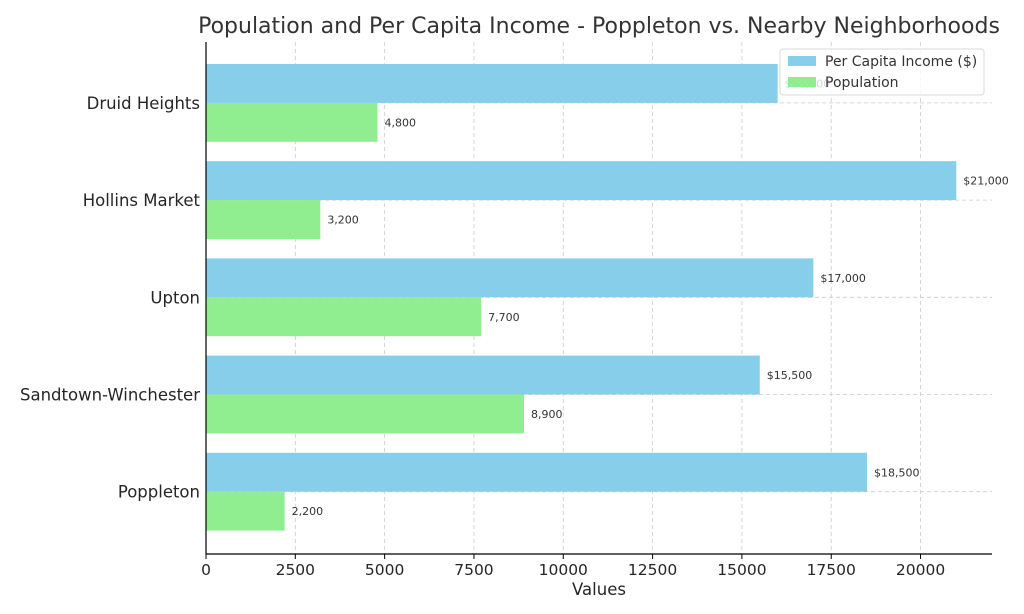  What do you see at coordinates (473, 570) in the screenshot?
I see `x-tick-label: 7500` at bounding box center [473, 570].